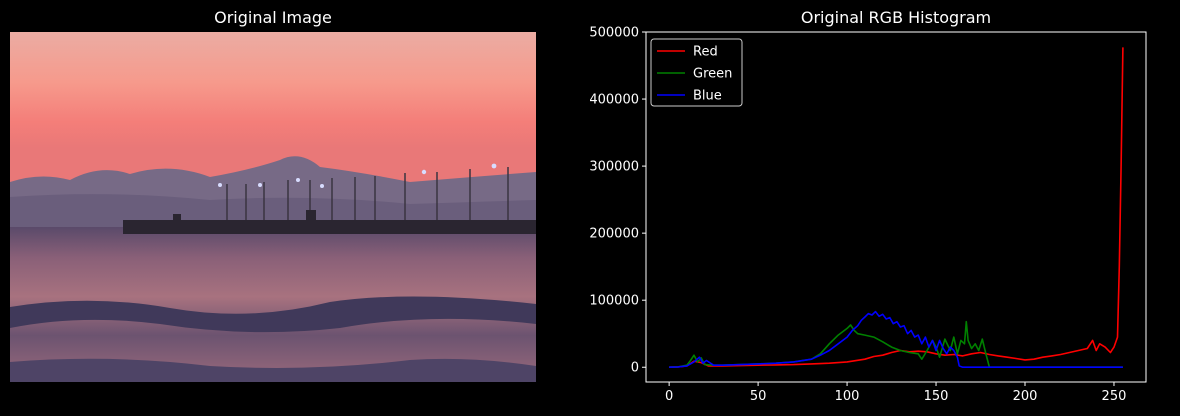 This screenshot has width=1180, height=416. I want to click on x-tick-label: 0, so click(669, 396).